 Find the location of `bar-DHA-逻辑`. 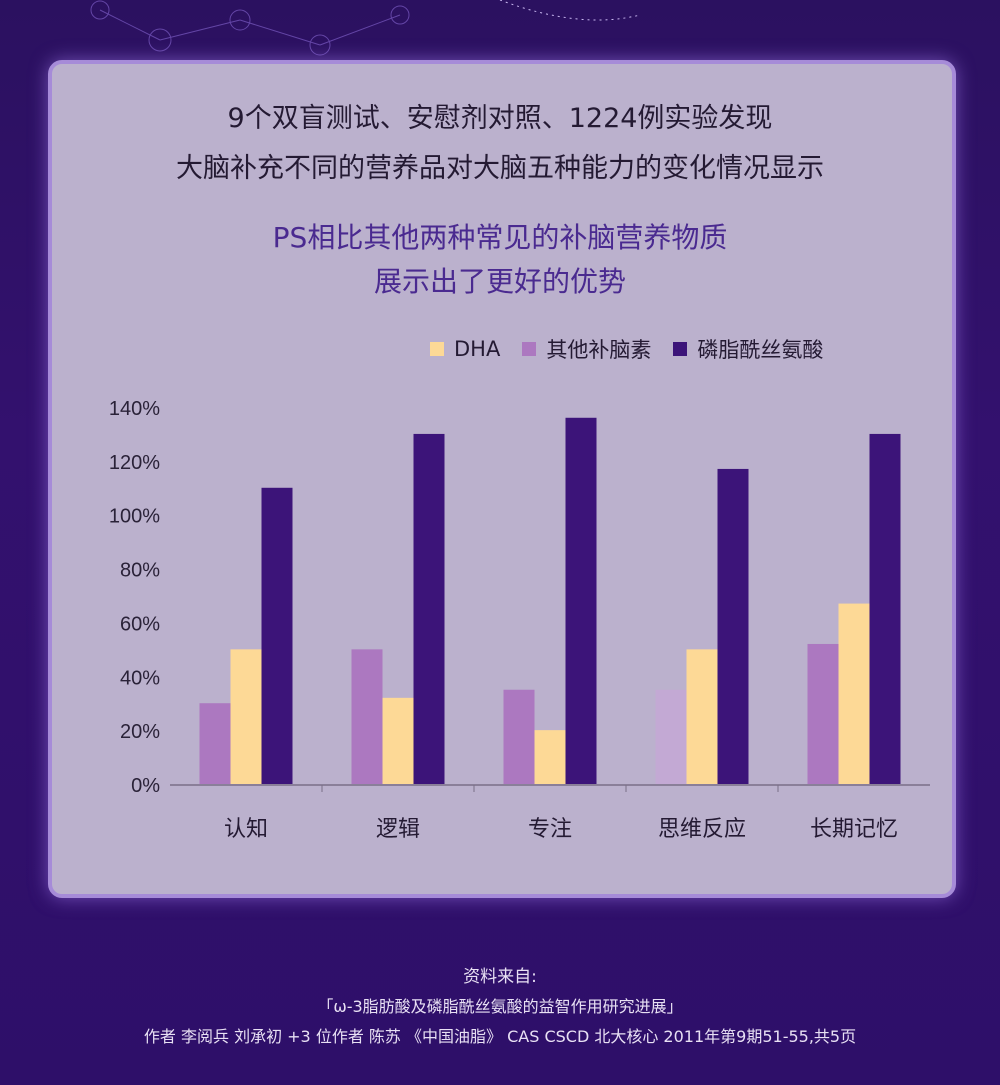

bar-DHA-逻辑 is located at coordinates (398, 740).